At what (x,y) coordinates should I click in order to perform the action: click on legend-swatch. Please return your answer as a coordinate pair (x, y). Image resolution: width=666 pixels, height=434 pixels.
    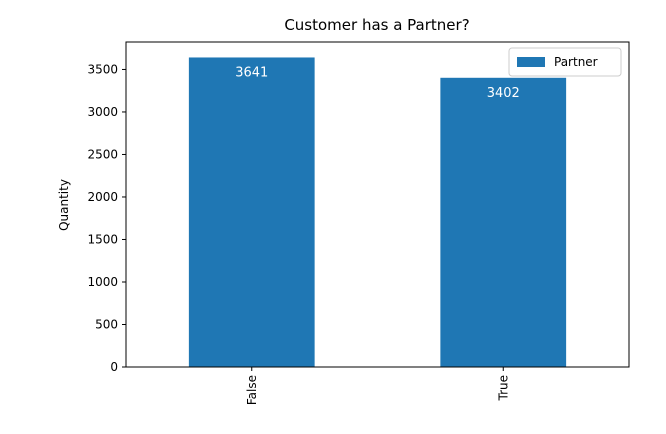
    Looking at the image, I should click on (531, 62).